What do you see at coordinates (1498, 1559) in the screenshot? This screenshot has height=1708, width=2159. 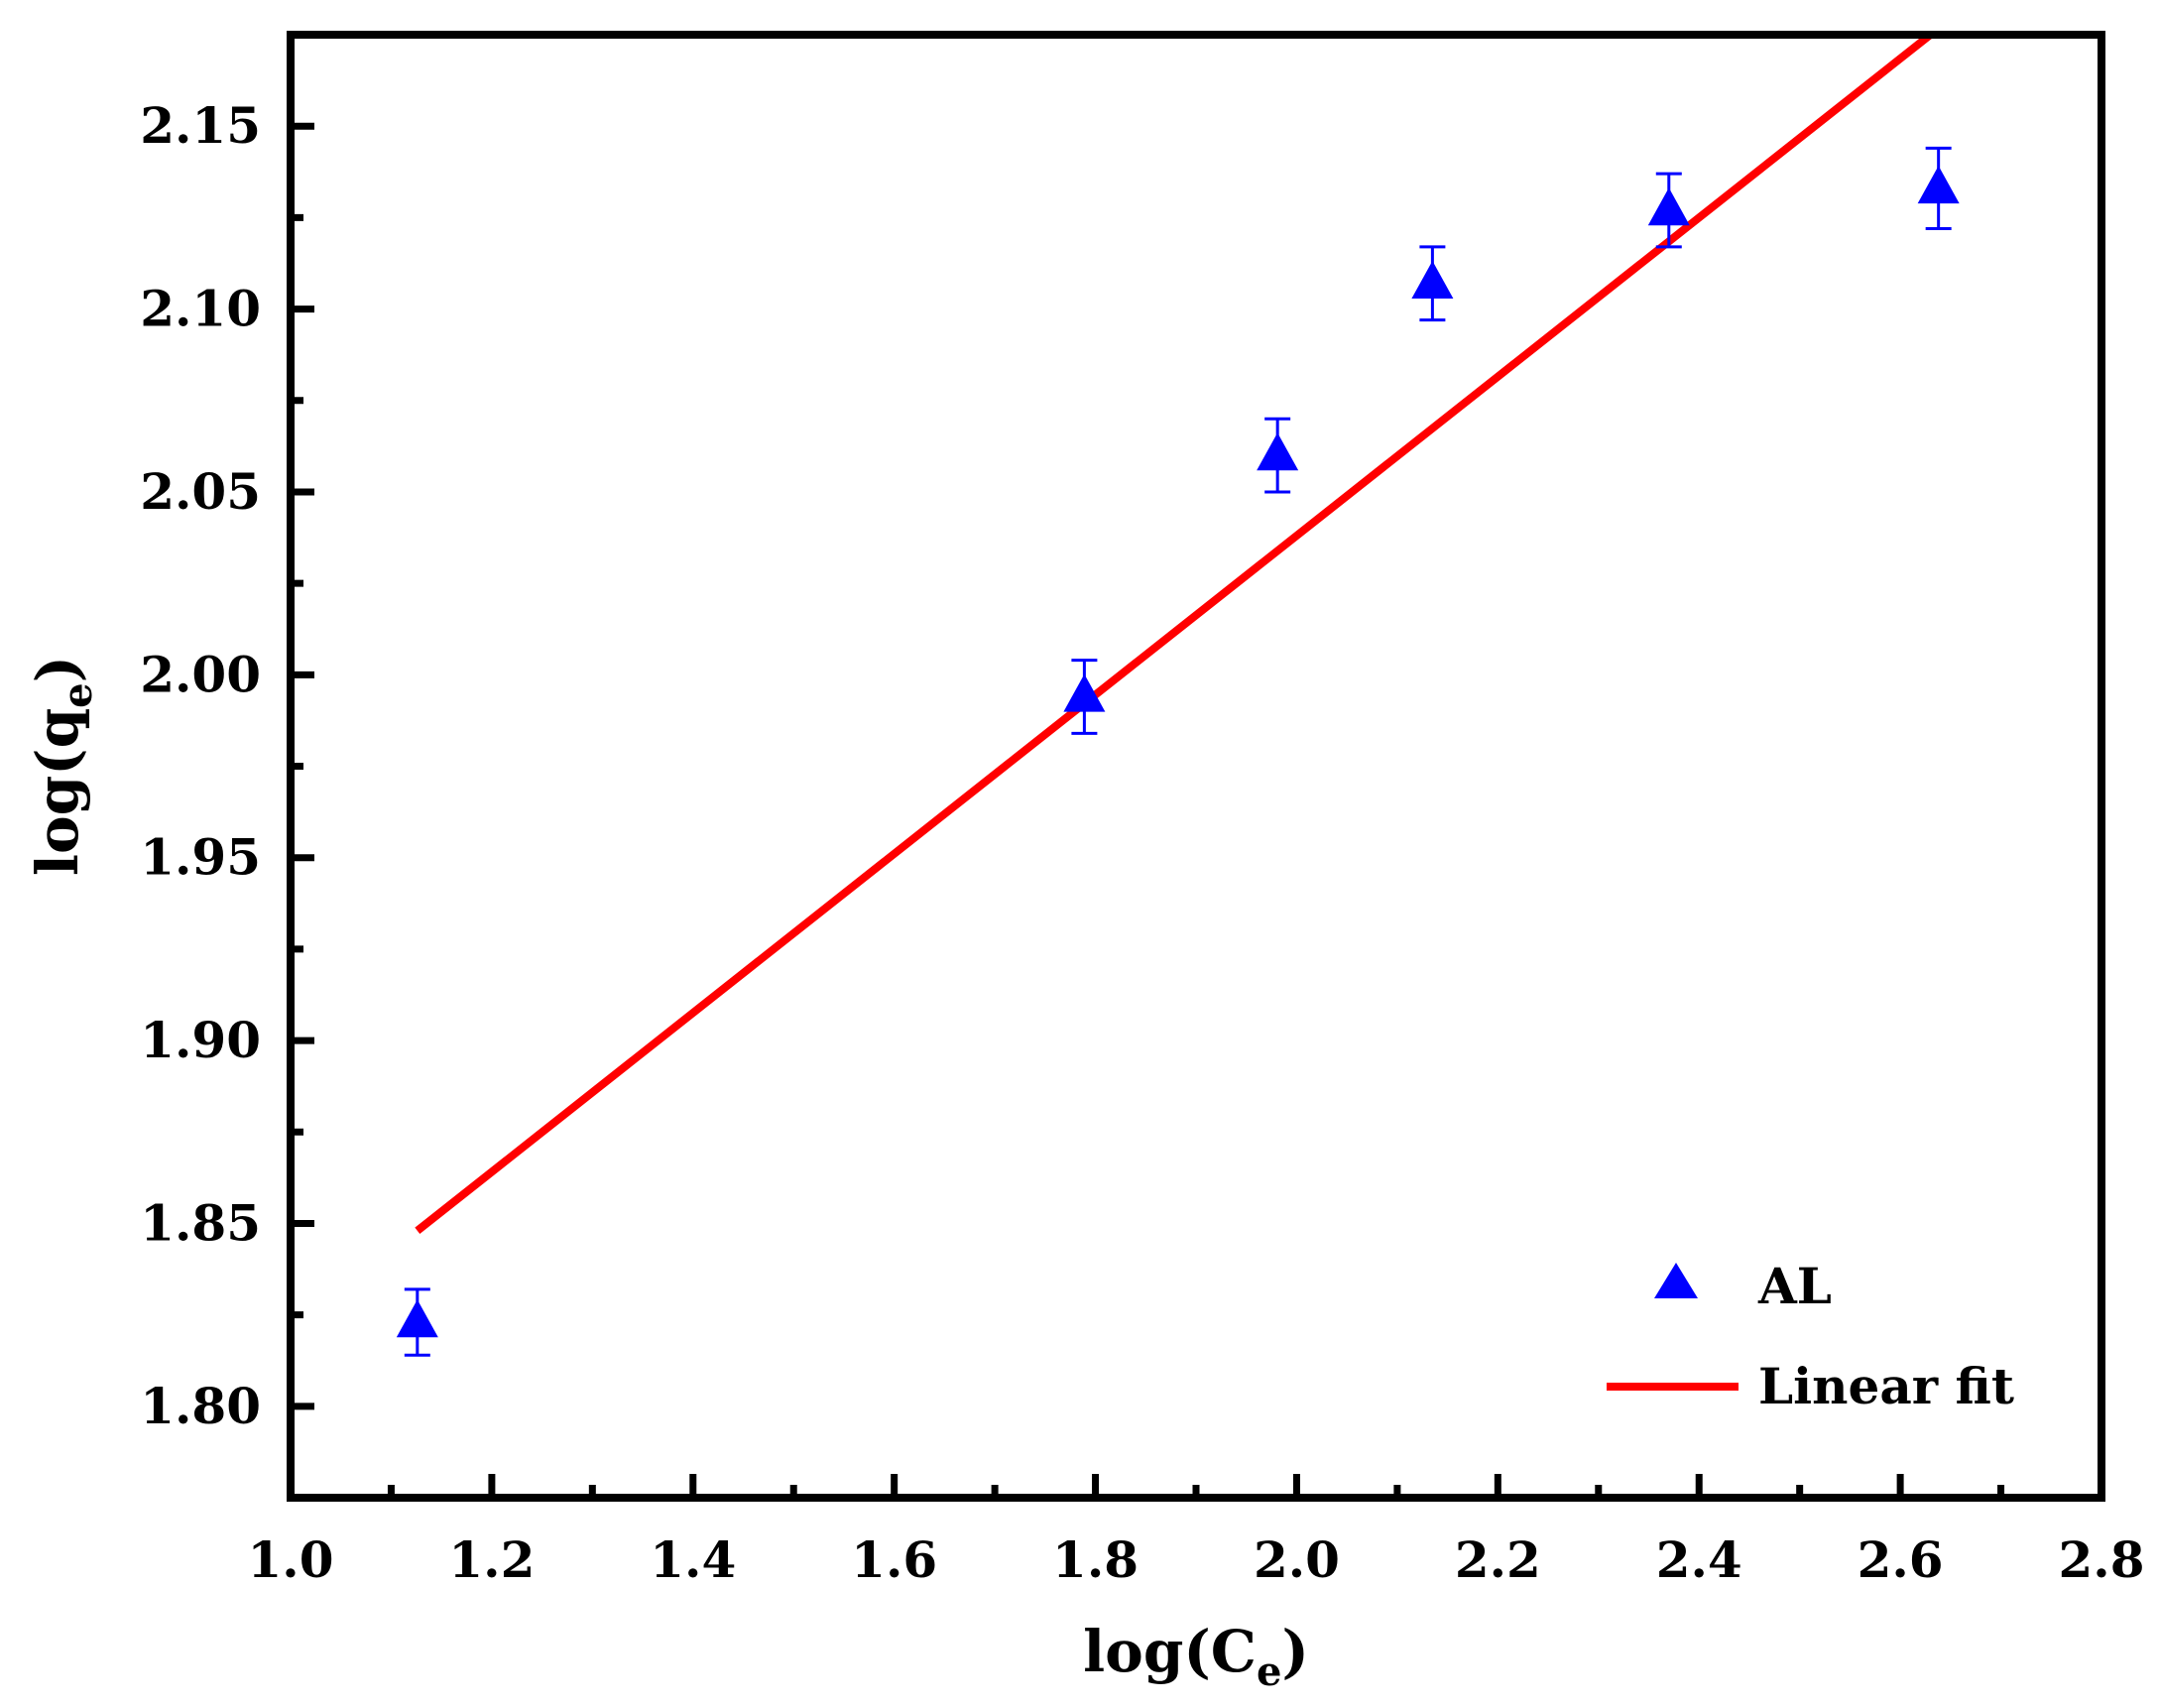 I see `x-tick-label: 2.2` at bounding box center [1498, 1559].